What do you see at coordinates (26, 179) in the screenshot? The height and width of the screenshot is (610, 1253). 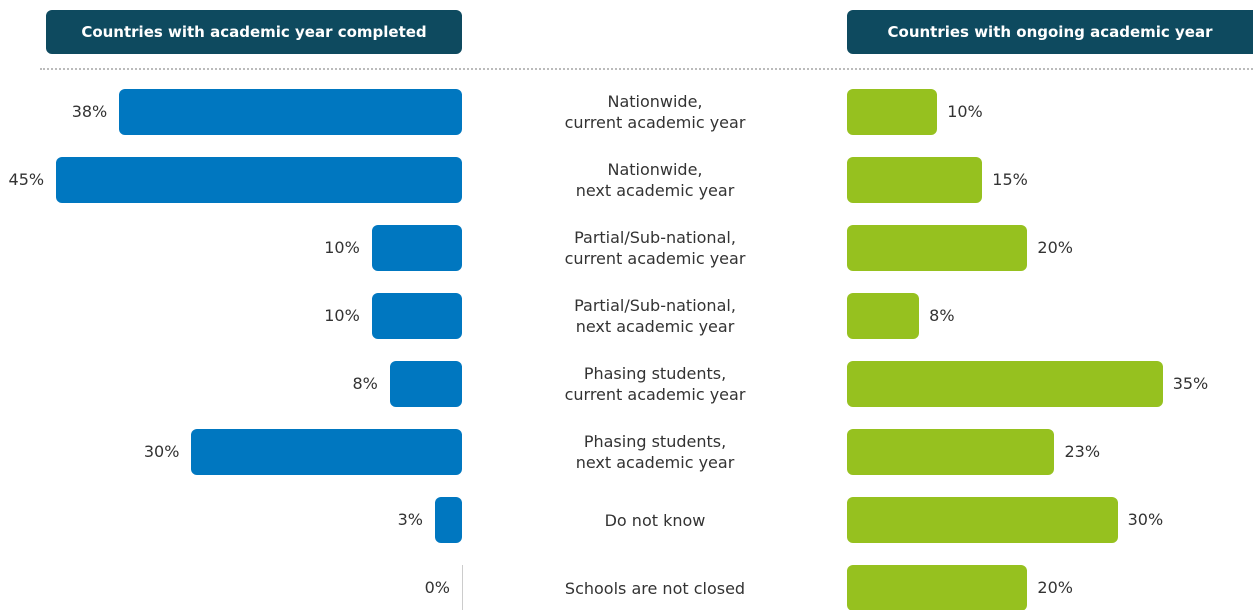 I see `value-label: 45%` at bounding box center [26, 179].